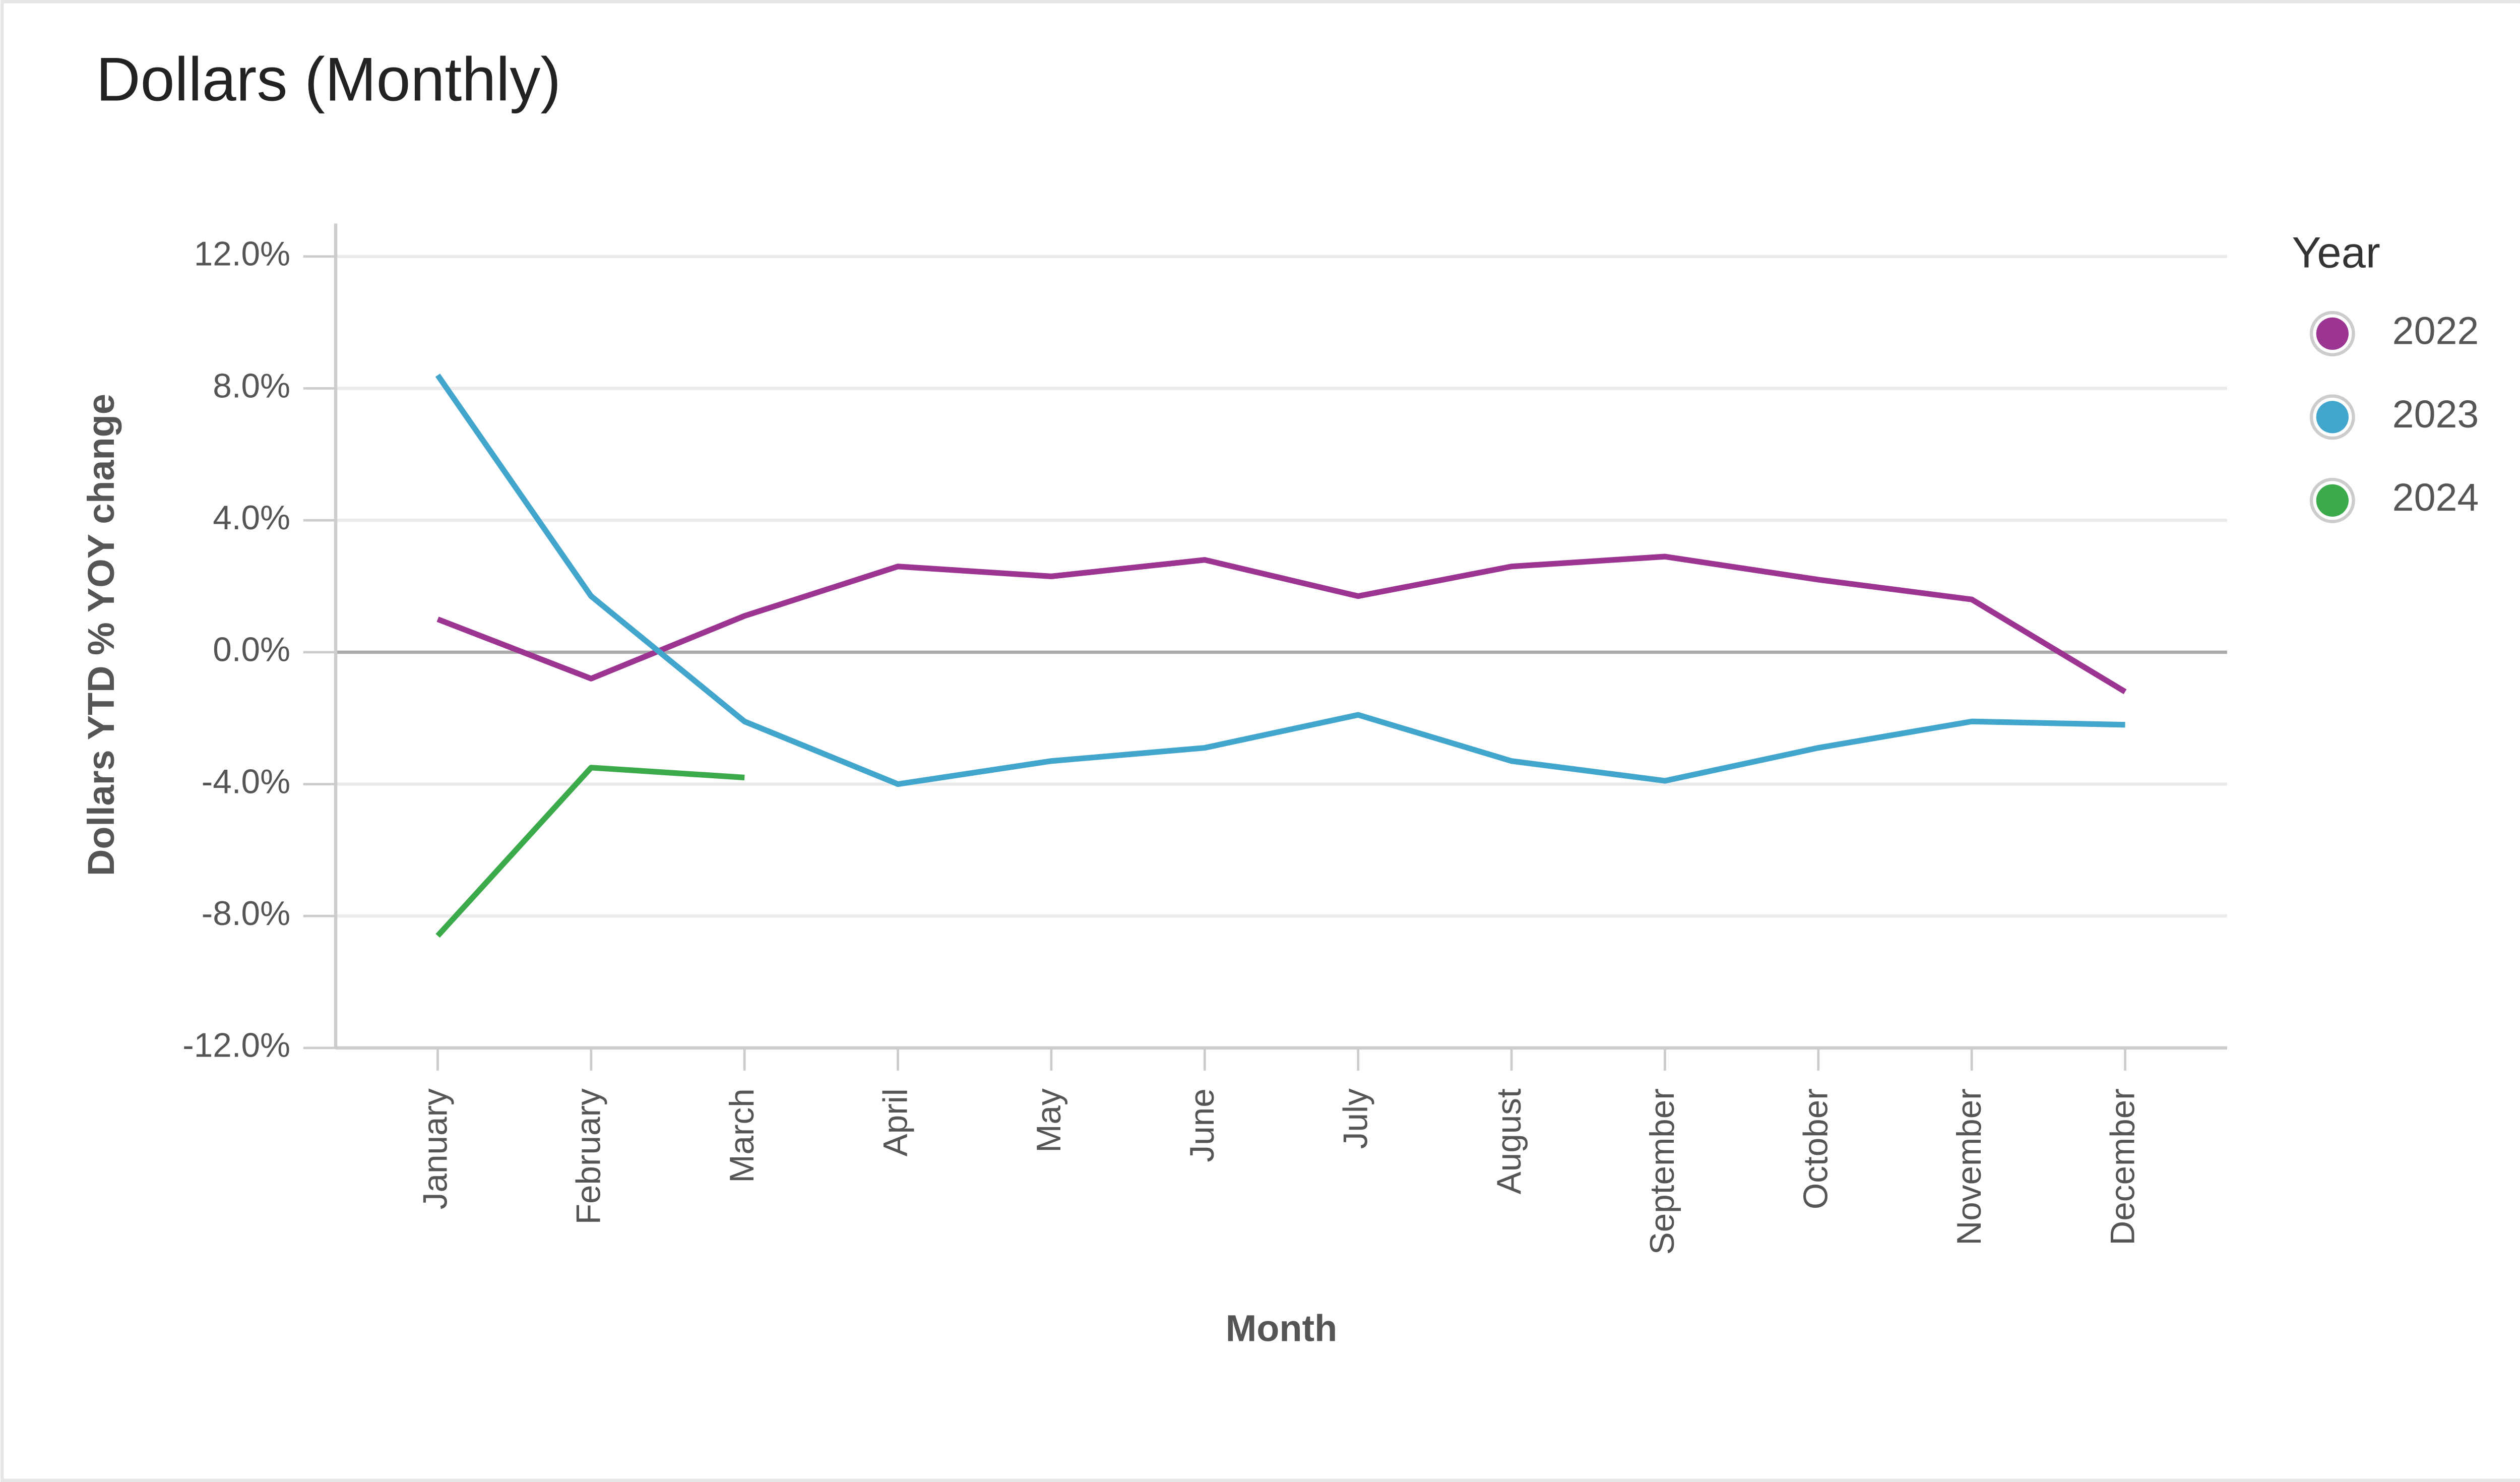 This screenshot has height=1482, width=2520. Describe the element at coordinates (2436, 498) in the screenshot. I see `legend-label: 2024` at that location.